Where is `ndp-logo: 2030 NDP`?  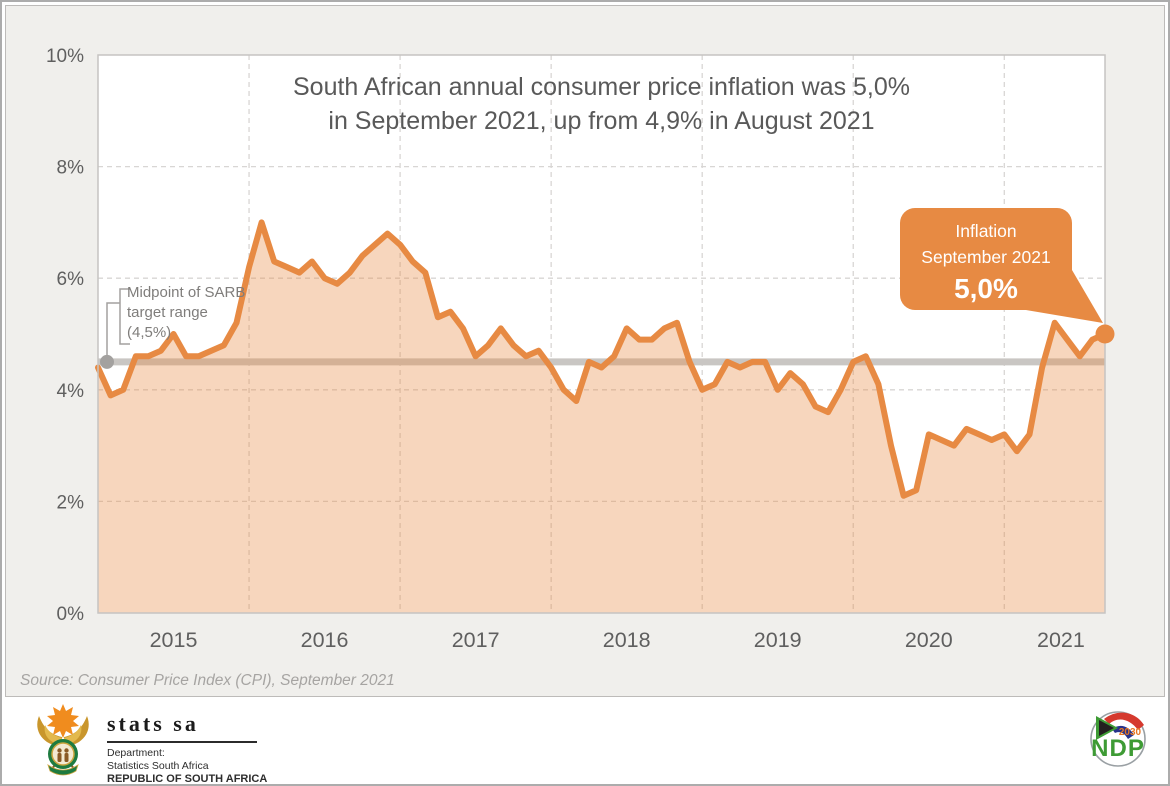
ndp-logo: 2030 NDP is located at coordinates (1118, 740).